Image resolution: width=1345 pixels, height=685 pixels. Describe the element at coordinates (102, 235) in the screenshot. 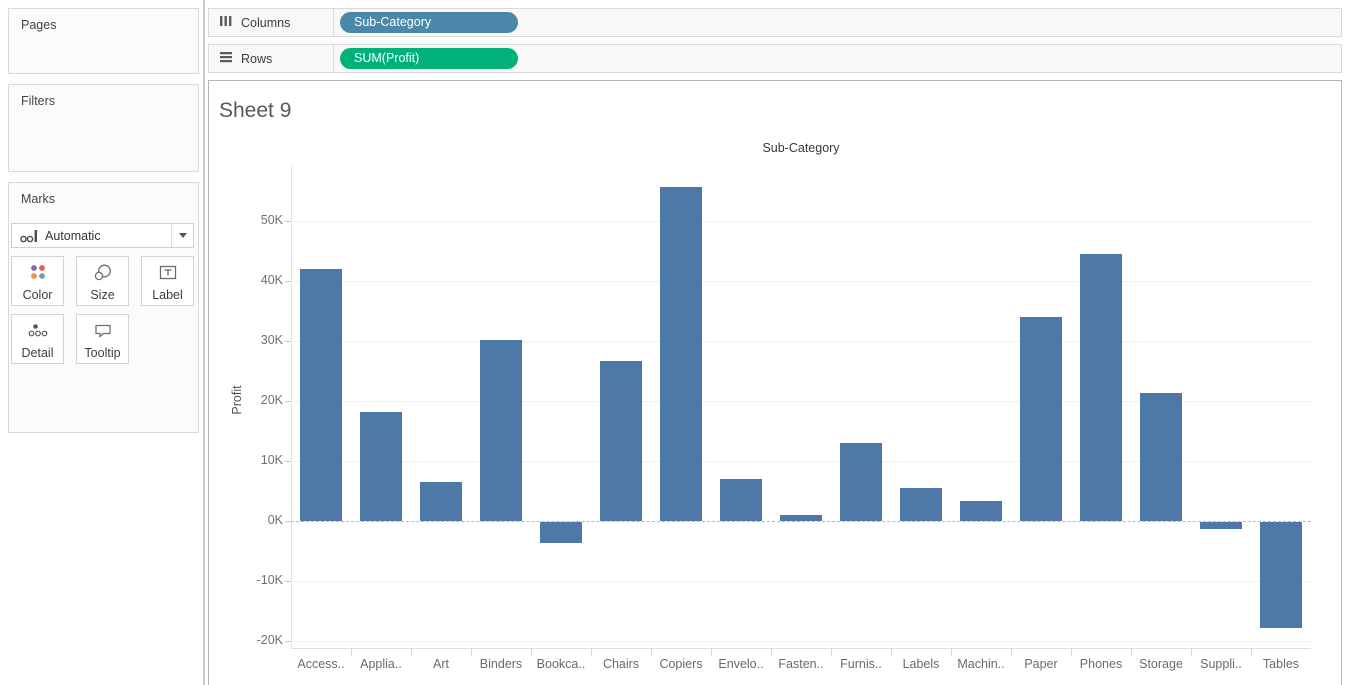

I see `mark-type-dropdown: Automatic` at that location.